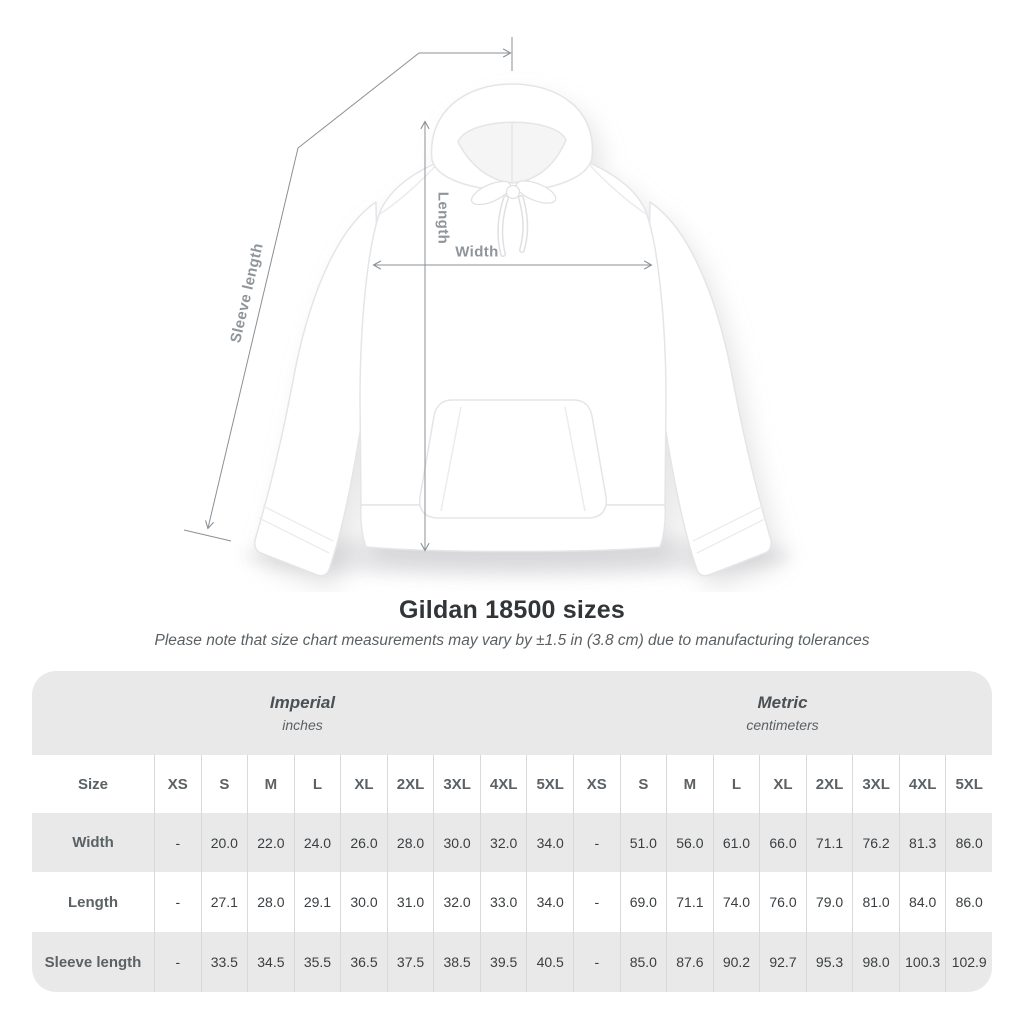  What do you see at coordinates (782, 725) in the screenshot?
I see `unit-subtitle: centimeters` at bounding box center [782, 725].